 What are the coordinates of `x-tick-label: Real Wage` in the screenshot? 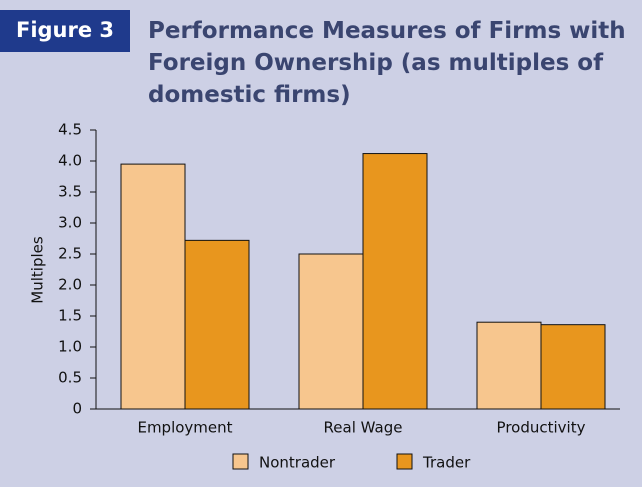 It's located at (363, 428).